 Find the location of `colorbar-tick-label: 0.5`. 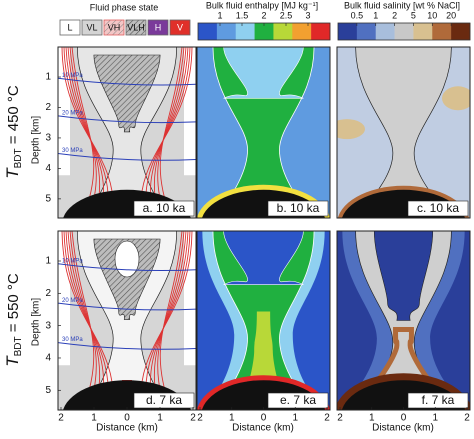

colorbar-tick-label: 0.5 is located at coordinates (357, 15).